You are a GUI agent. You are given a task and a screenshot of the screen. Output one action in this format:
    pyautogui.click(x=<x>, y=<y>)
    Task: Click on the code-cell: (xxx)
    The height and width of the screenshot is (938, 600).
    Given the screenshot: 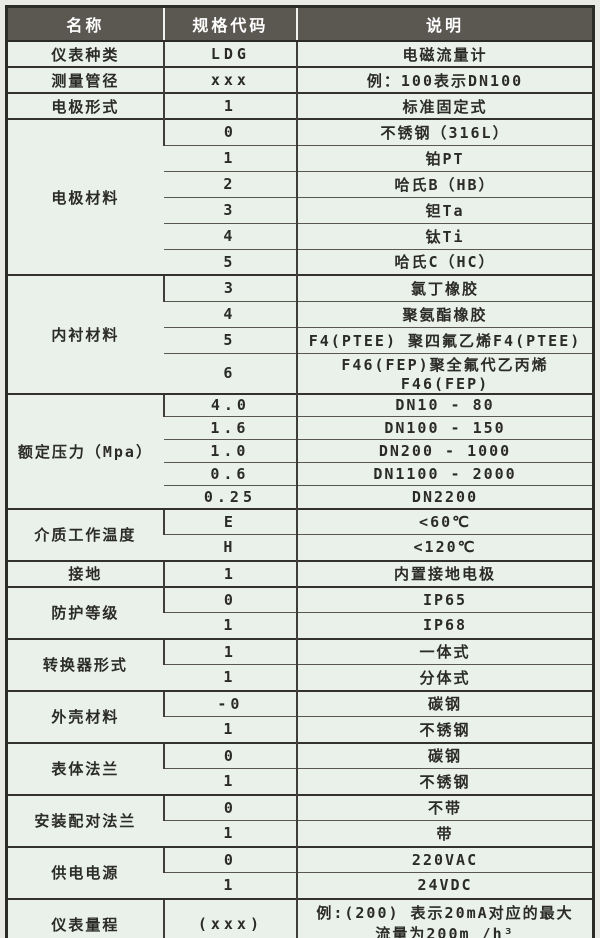 What is the action you would take?
    pyautogui.click(x=230, y=917)
    